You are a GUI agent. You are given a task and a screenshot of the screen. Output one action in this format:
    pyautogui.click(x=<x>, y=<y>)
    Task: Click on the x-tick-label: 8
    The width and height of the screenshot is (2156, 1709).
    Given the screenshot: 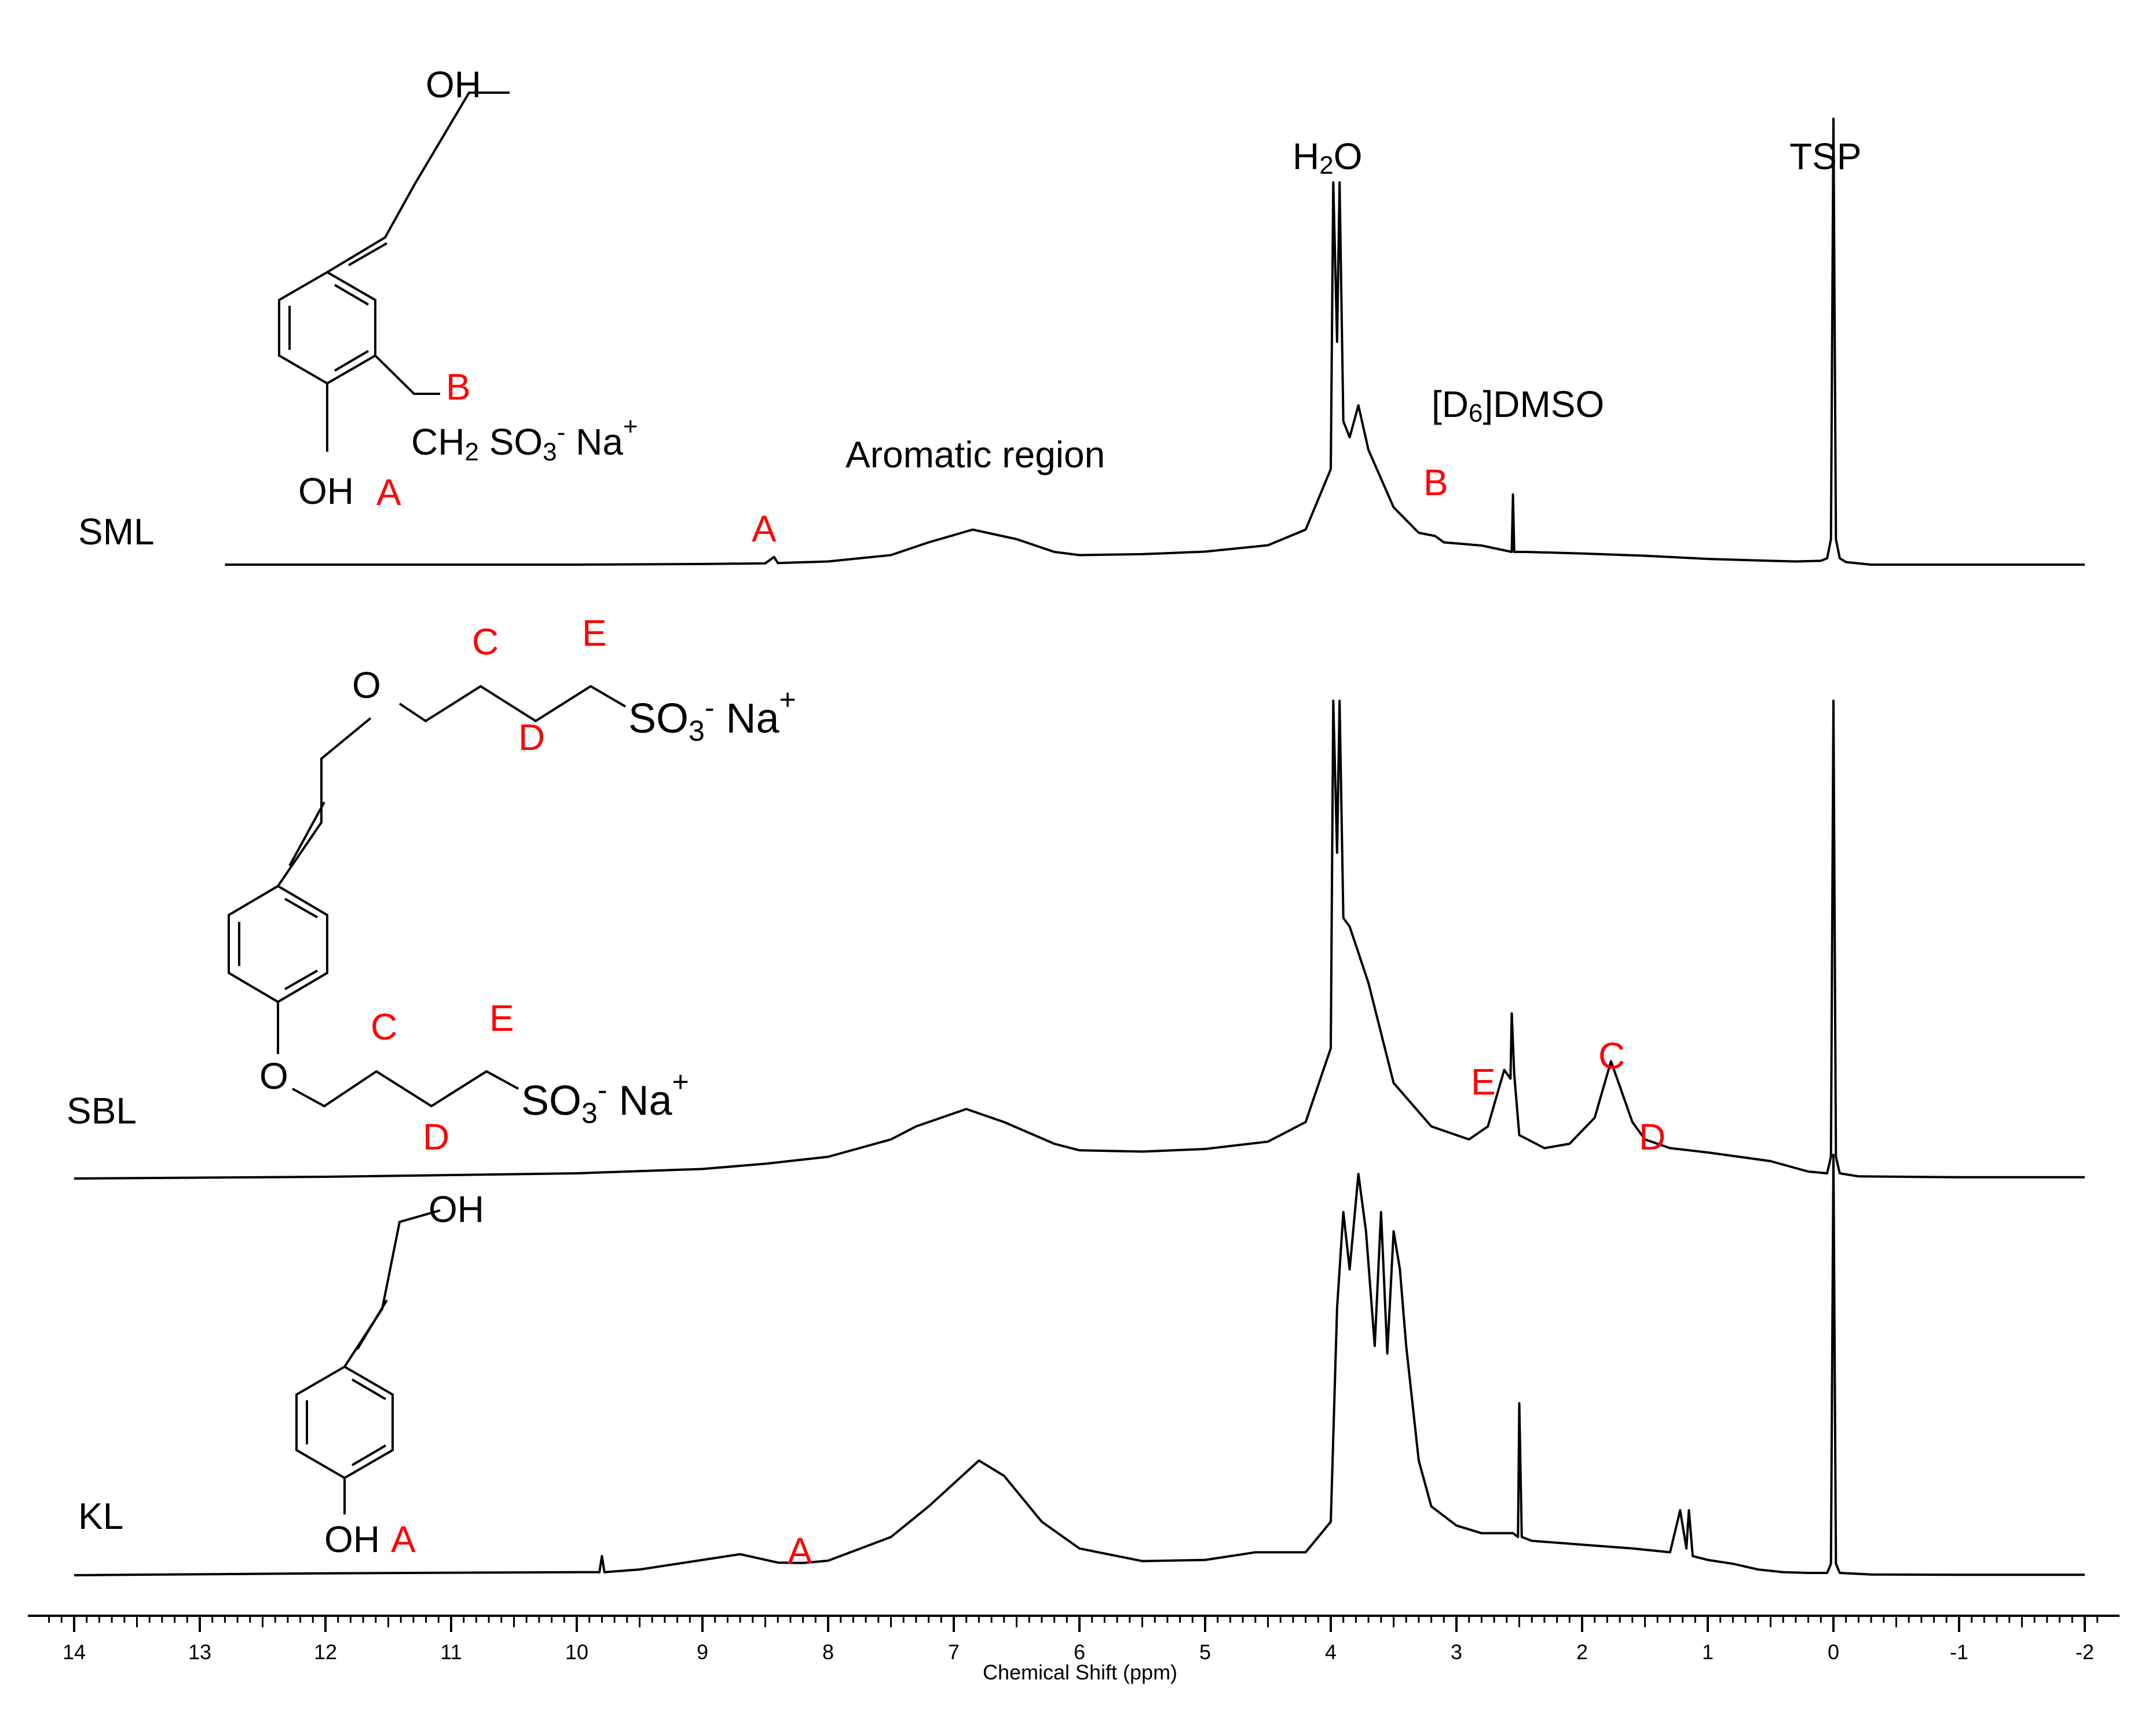 What is the action you would take?
    pyautogui.click(x=828, y=1652)
    